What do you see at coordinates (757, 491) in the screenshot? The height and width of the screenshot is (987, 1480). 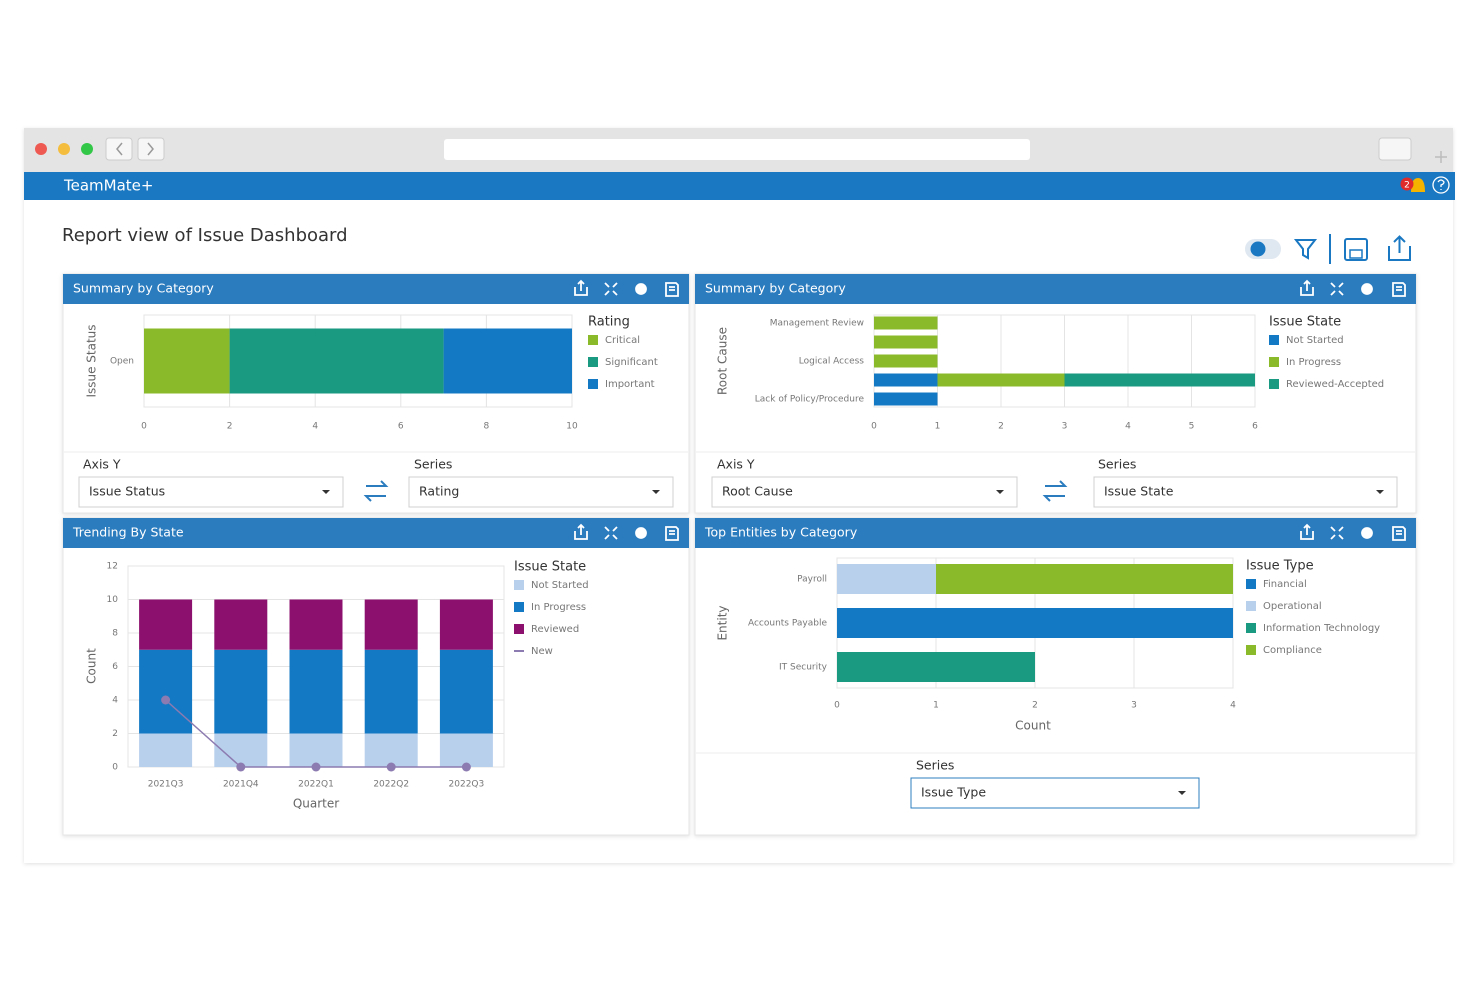 I see `select-value: Root Cause` at bounding box center [757, 491].